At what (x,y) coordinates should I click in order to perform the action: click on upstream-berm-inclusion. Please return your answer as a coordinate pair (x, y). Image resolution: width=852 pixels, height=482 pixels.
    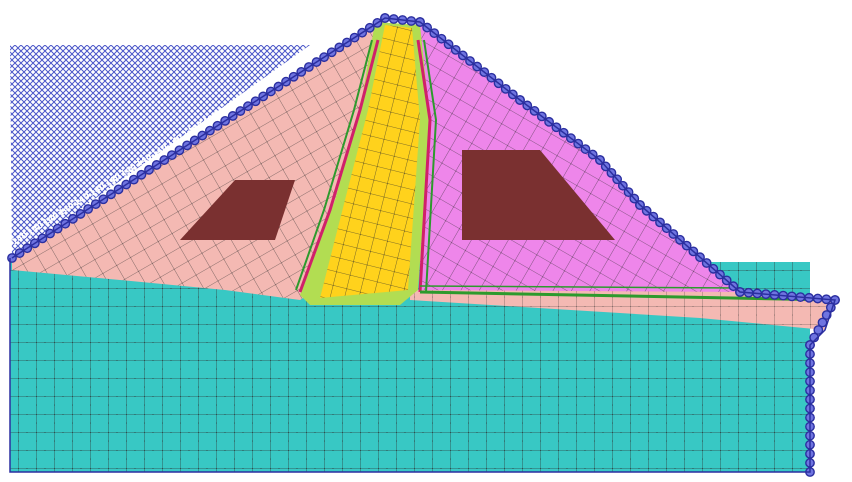
    Looking at the image, I should click on (237, 210).